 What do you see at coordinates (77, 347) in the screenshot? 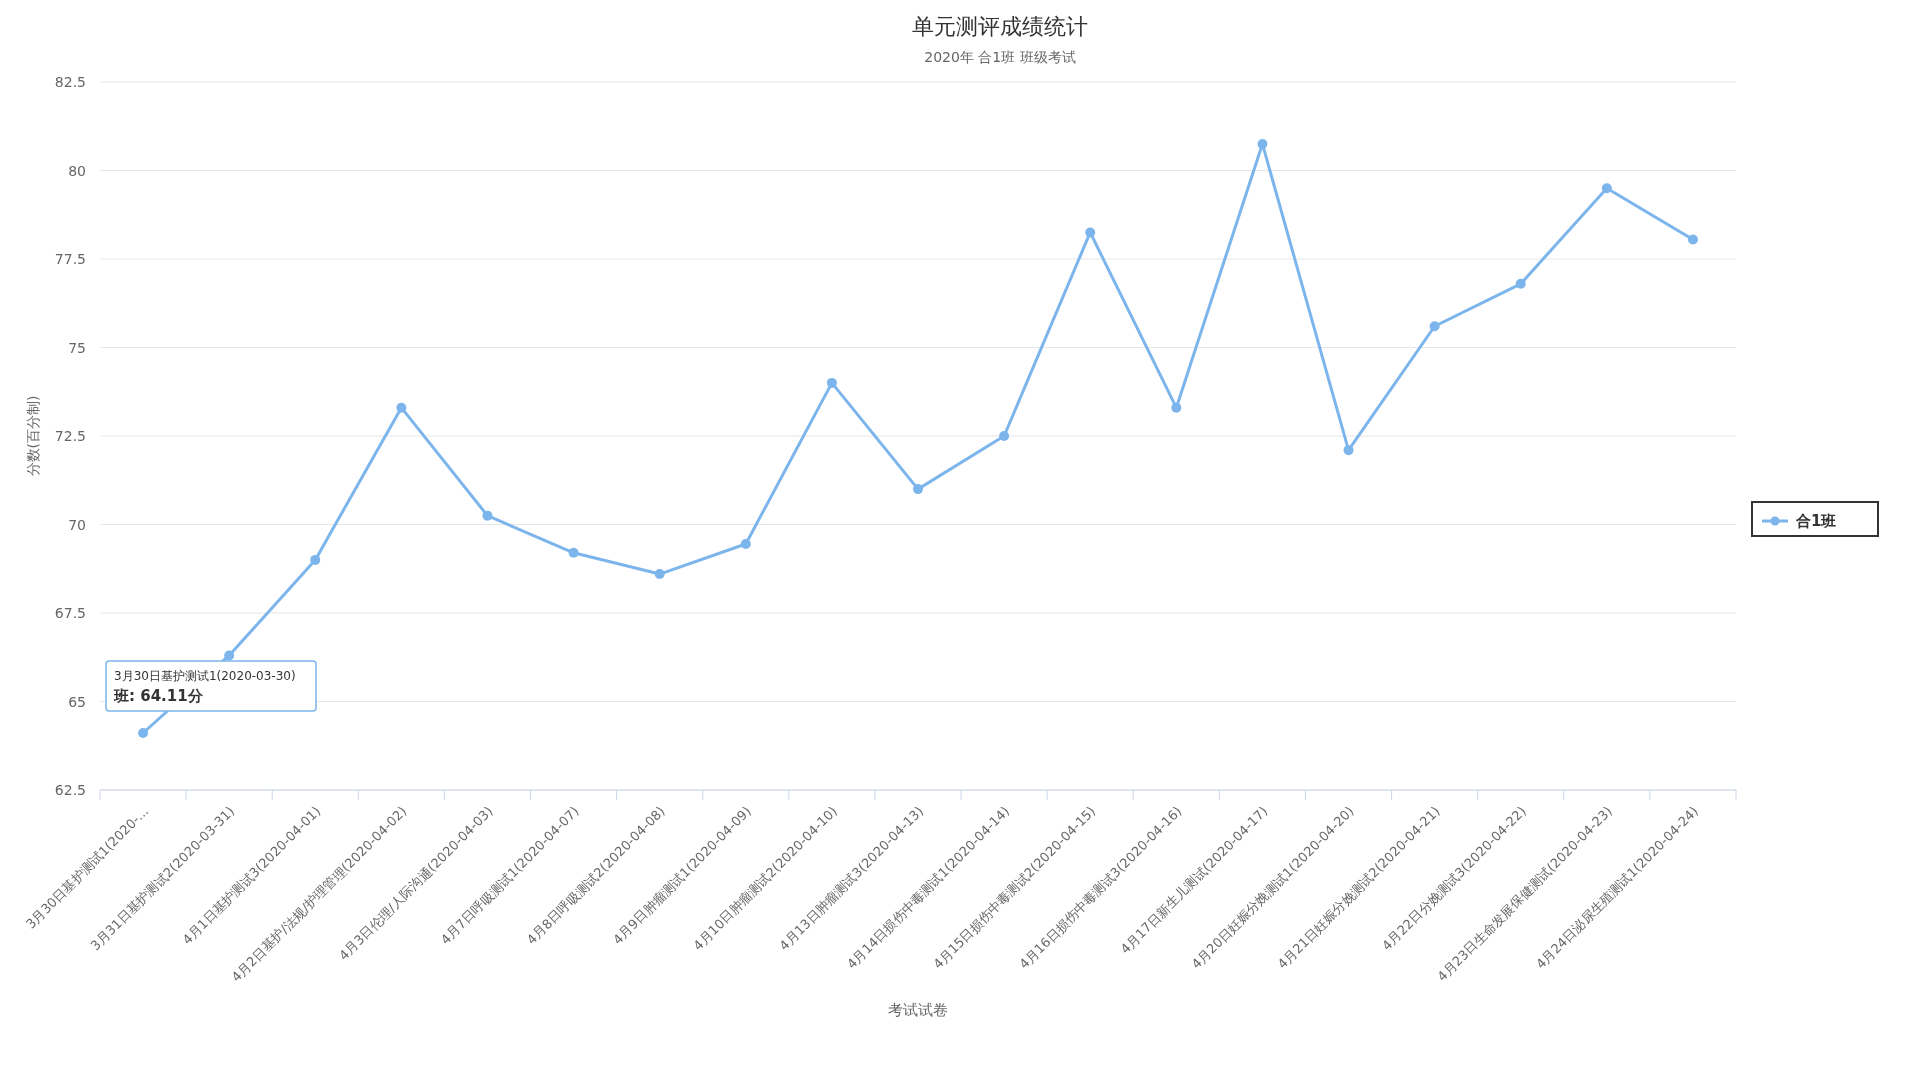
I see `y-tick-label: 75` at bounding box center [77, 347].